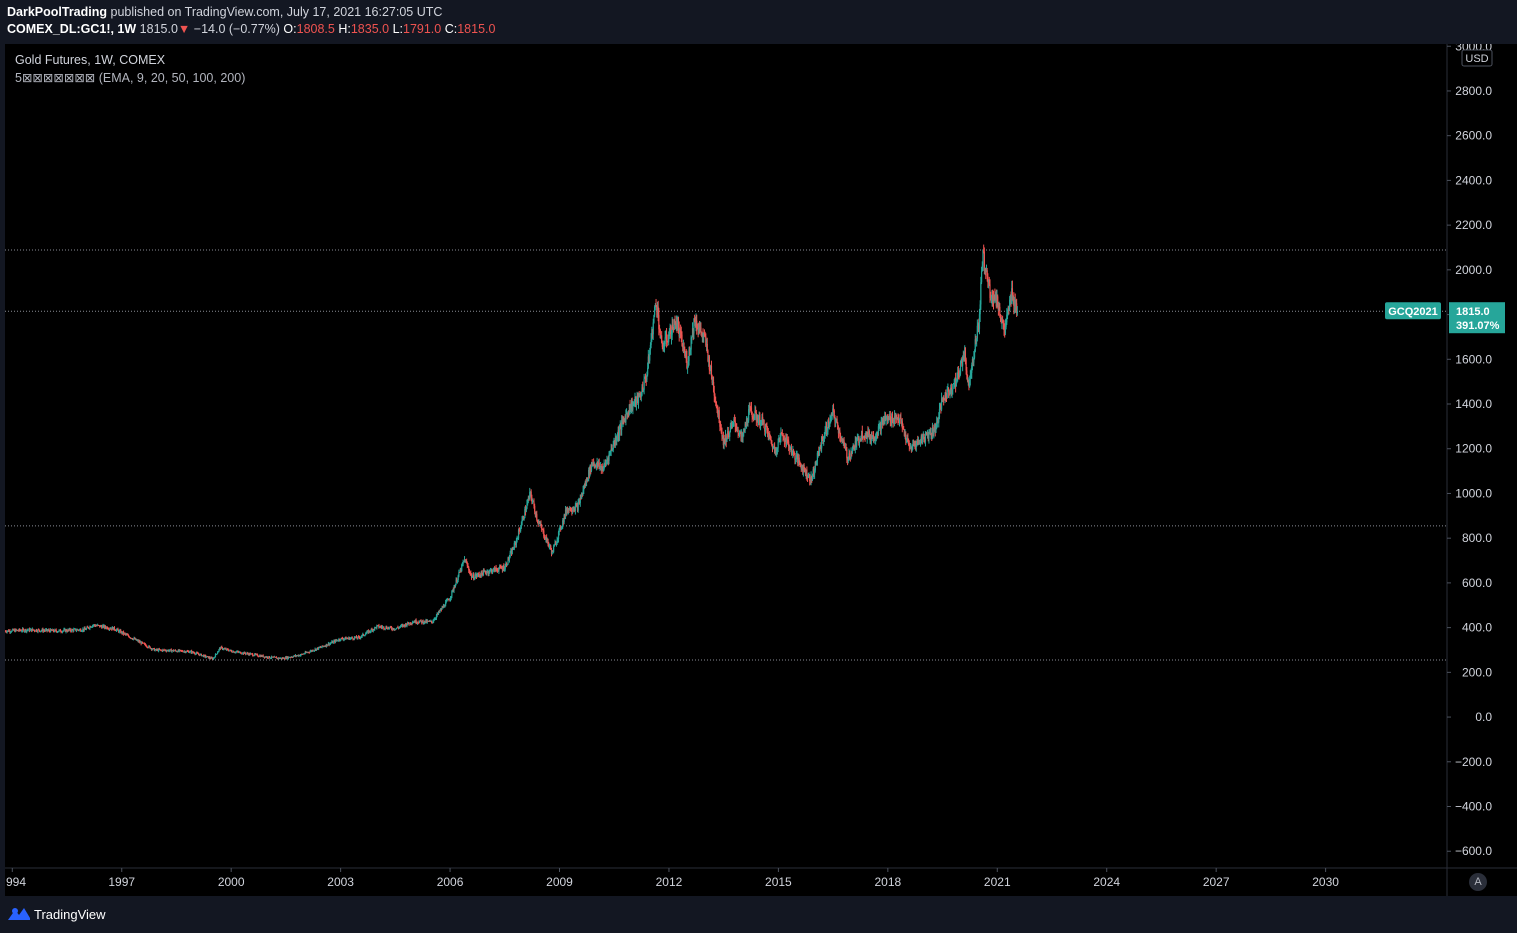 Image resolution: width=1517 pixels, height=933 pixels. What do you see at coordinates (57, 12) in the screenshot?
I see `author-name: DarkPoolTrading` at bounding box center [57, 12].